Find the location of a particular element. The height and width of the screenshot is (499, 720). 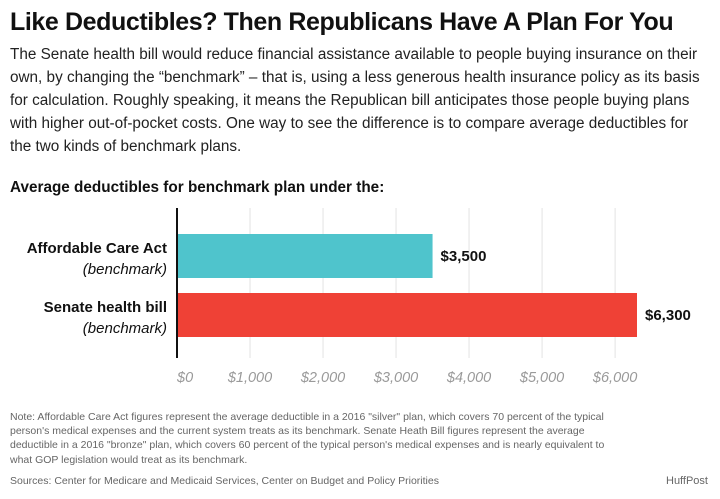

value-label: $3,500 is located at coordinates (464, 256).